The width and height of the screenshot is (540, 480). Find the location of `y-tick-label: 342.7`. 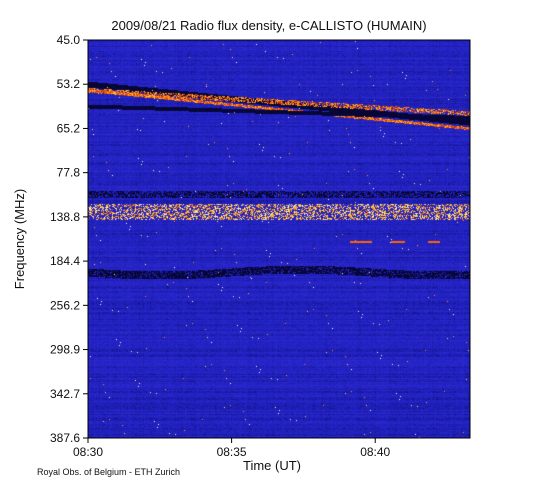

y-tick-label: 342.7 is located at coordinates (65, 394).